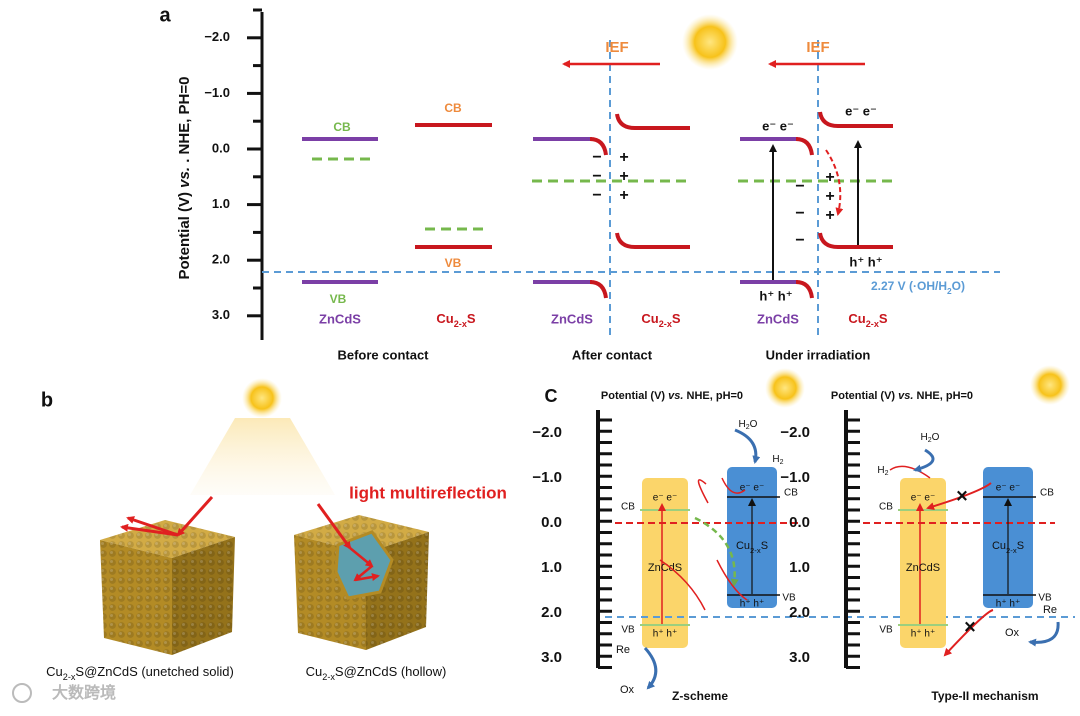 The height and width of the screenshot is (716, 1080). I want to click on label: After contact, so click(612, 354).